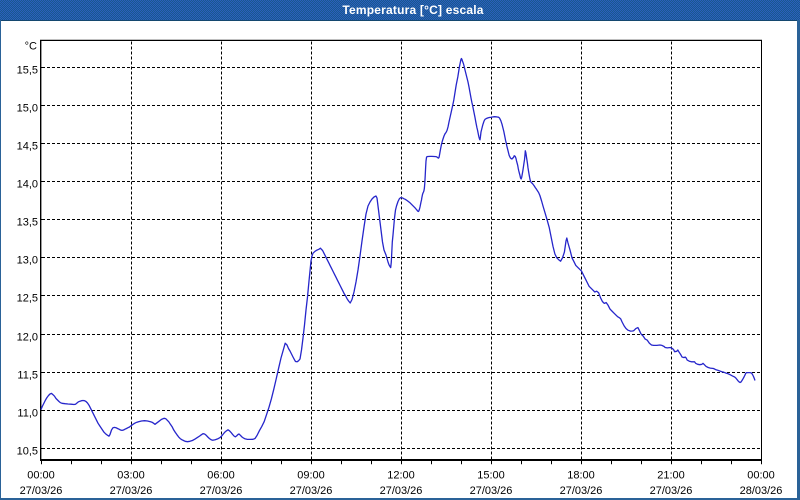 This screenshot has width=800, height=500. I want to click on svg-text: 10,5, so click(27, 452).